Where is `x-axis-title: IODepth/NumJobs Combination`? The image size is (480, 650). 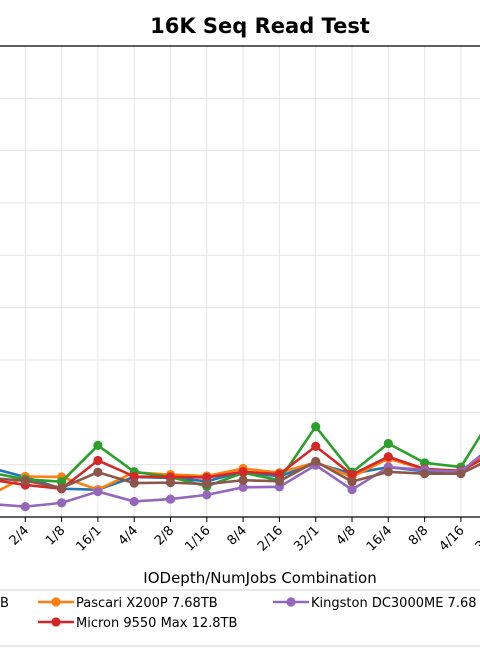 x-axis-title: IODepth/NumJobs Combination is located at coordinates (259, 578).